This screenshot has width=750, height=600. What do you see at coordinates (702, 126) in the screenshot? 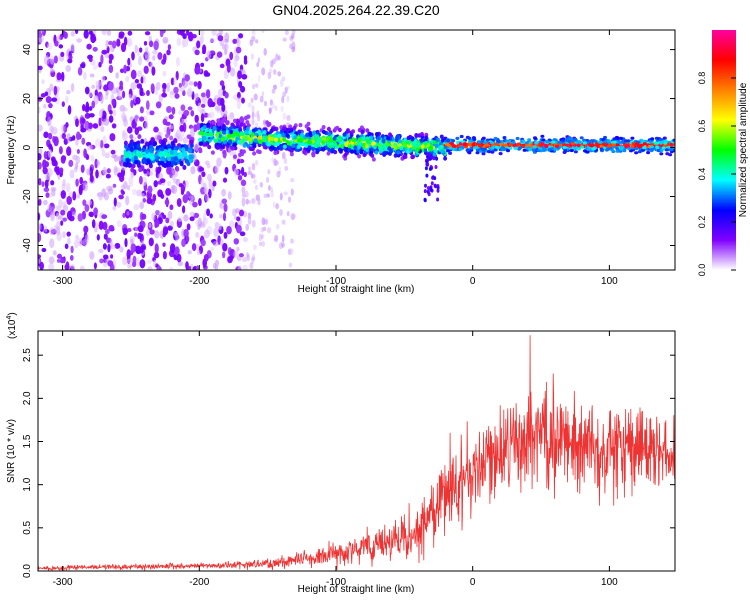
I see `colorbar-tick-label: 0.6` at bounding box center [702, 126].